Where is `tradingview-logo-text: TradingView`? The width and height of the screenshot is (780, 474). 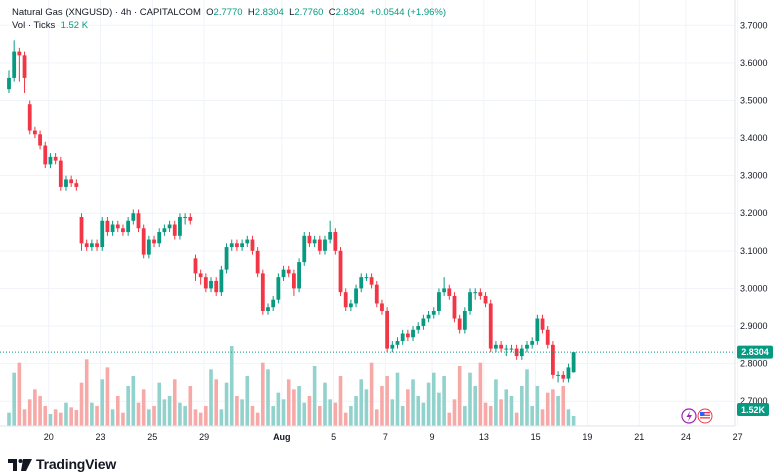 tradingview-logo-text: TradingView is located at coordinates (76, 464).